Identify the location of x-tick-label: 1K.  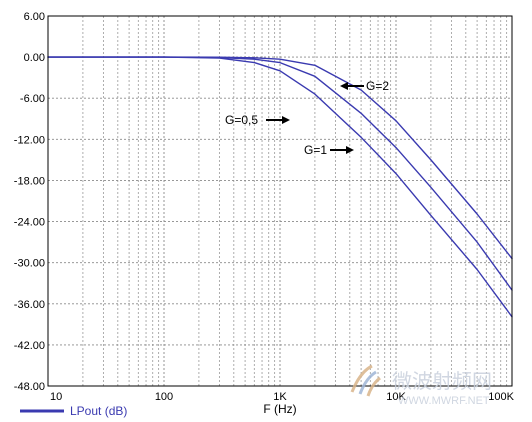
(280, 397).